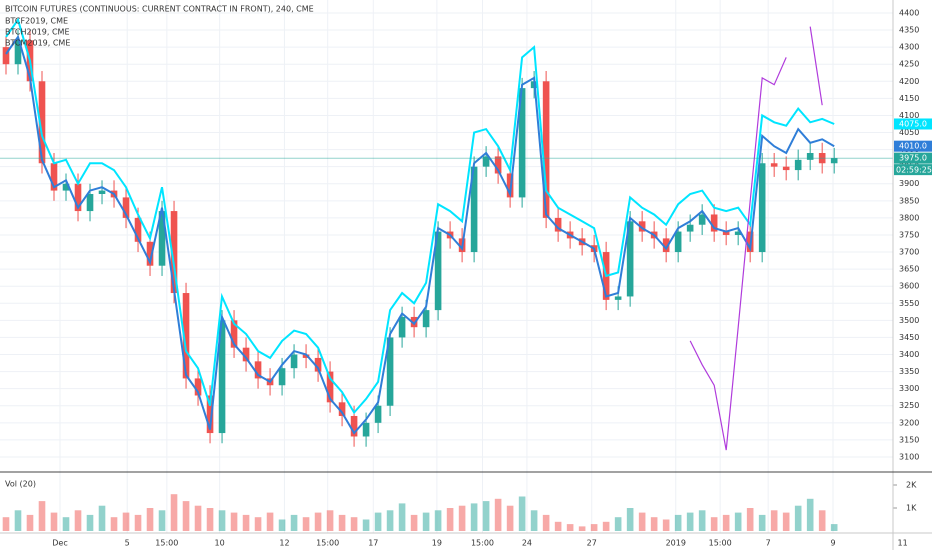 The height and width of the screenshot is (550, 932). What do you see at coordinates (20, 484) in the screenshot?
I see `volume-label: Vol (20)` at bounding box center [20, 484].